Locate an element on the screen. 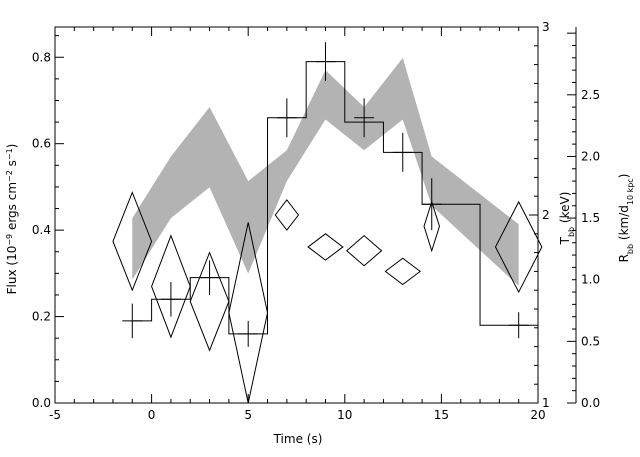  x-tick-label: 20 is located at coordinates (537, 415).